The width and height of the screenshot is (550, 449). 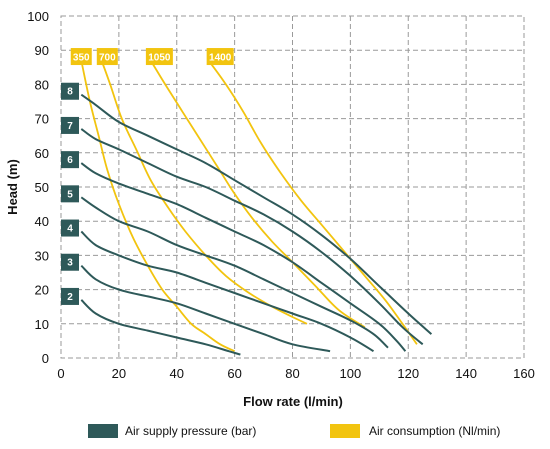 What do you see at coordinates (42, 153) in the screenshot?
I see `y-tick-label: 60` at bounding box center [42, 153].